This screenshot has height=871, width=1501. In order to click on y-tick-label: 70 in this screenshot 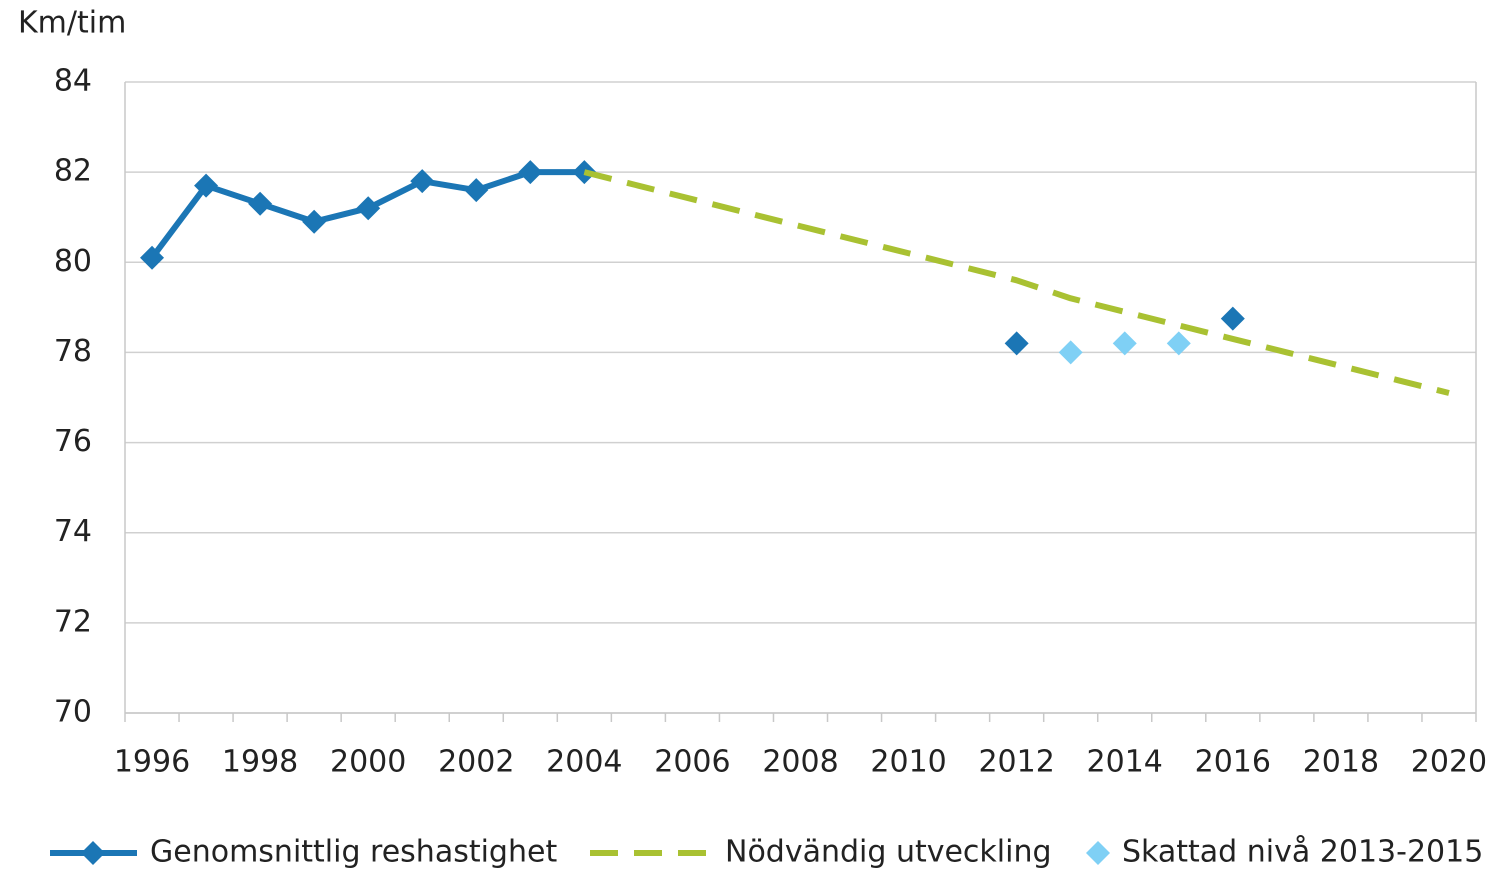, I will do `click(73, 712)`.